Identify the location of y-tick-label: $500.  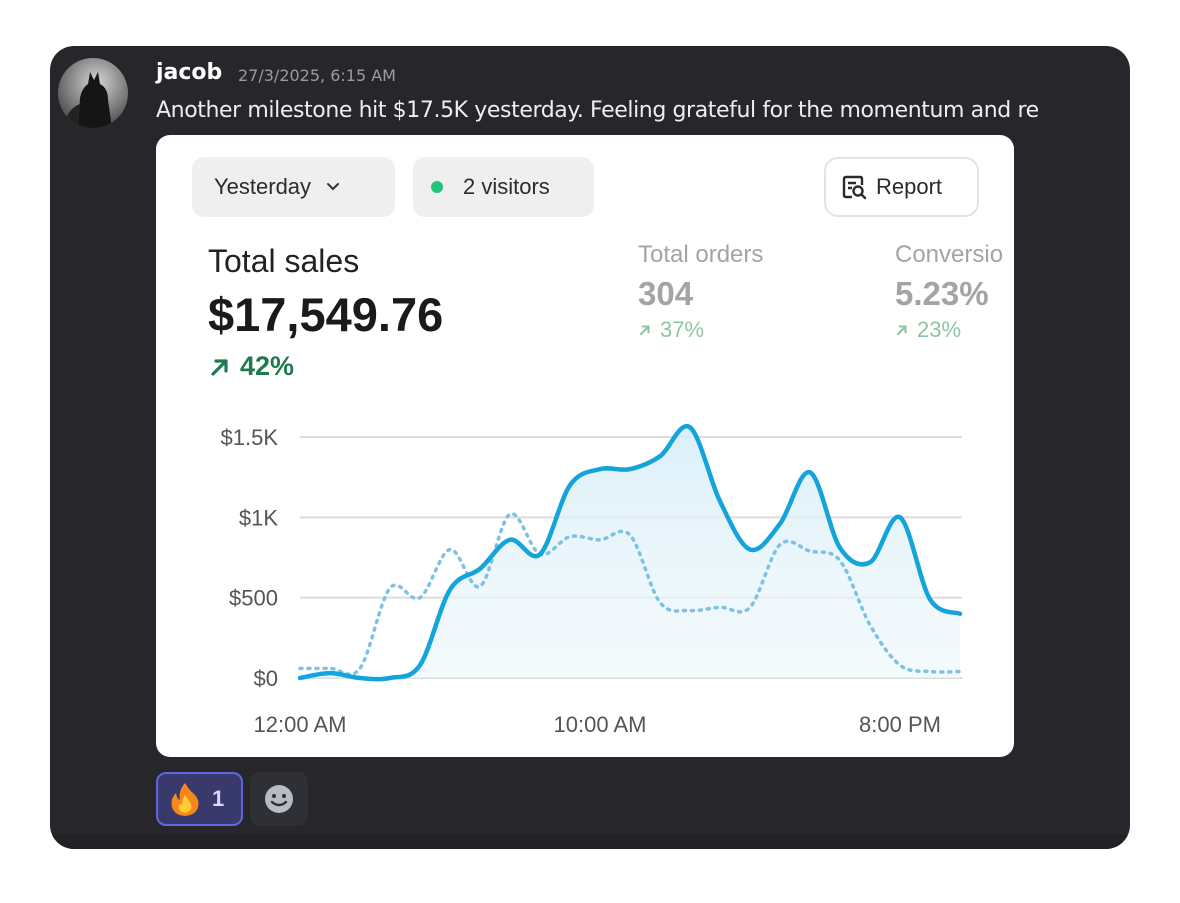
(253, 598).